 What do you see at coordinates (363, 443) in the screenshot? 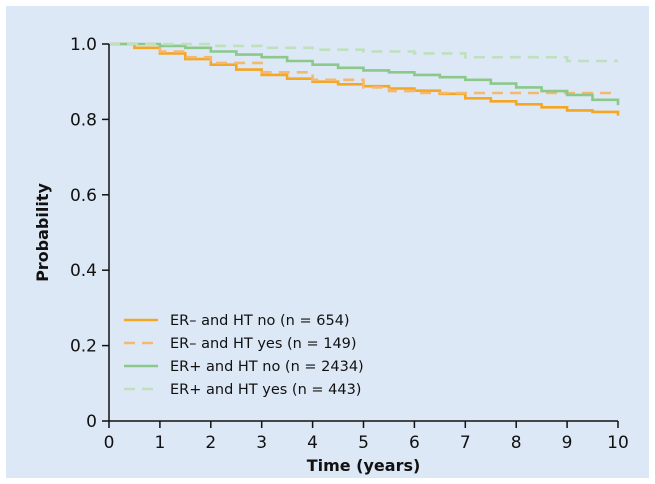
I see `x-tick-label: 5` at bounding box center [363, 443].